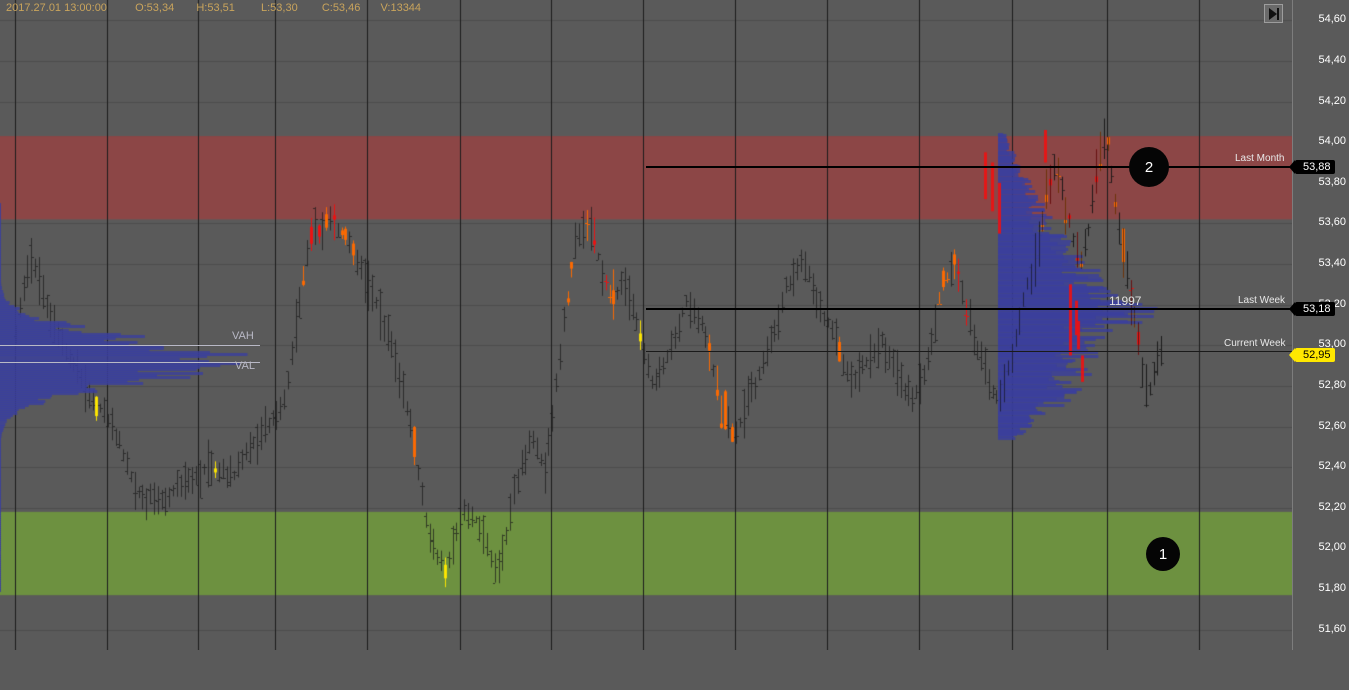  Describe the element at coordinates (1332, 506) in the screenshot. I see `price-tick-label: 52,20` at that location.